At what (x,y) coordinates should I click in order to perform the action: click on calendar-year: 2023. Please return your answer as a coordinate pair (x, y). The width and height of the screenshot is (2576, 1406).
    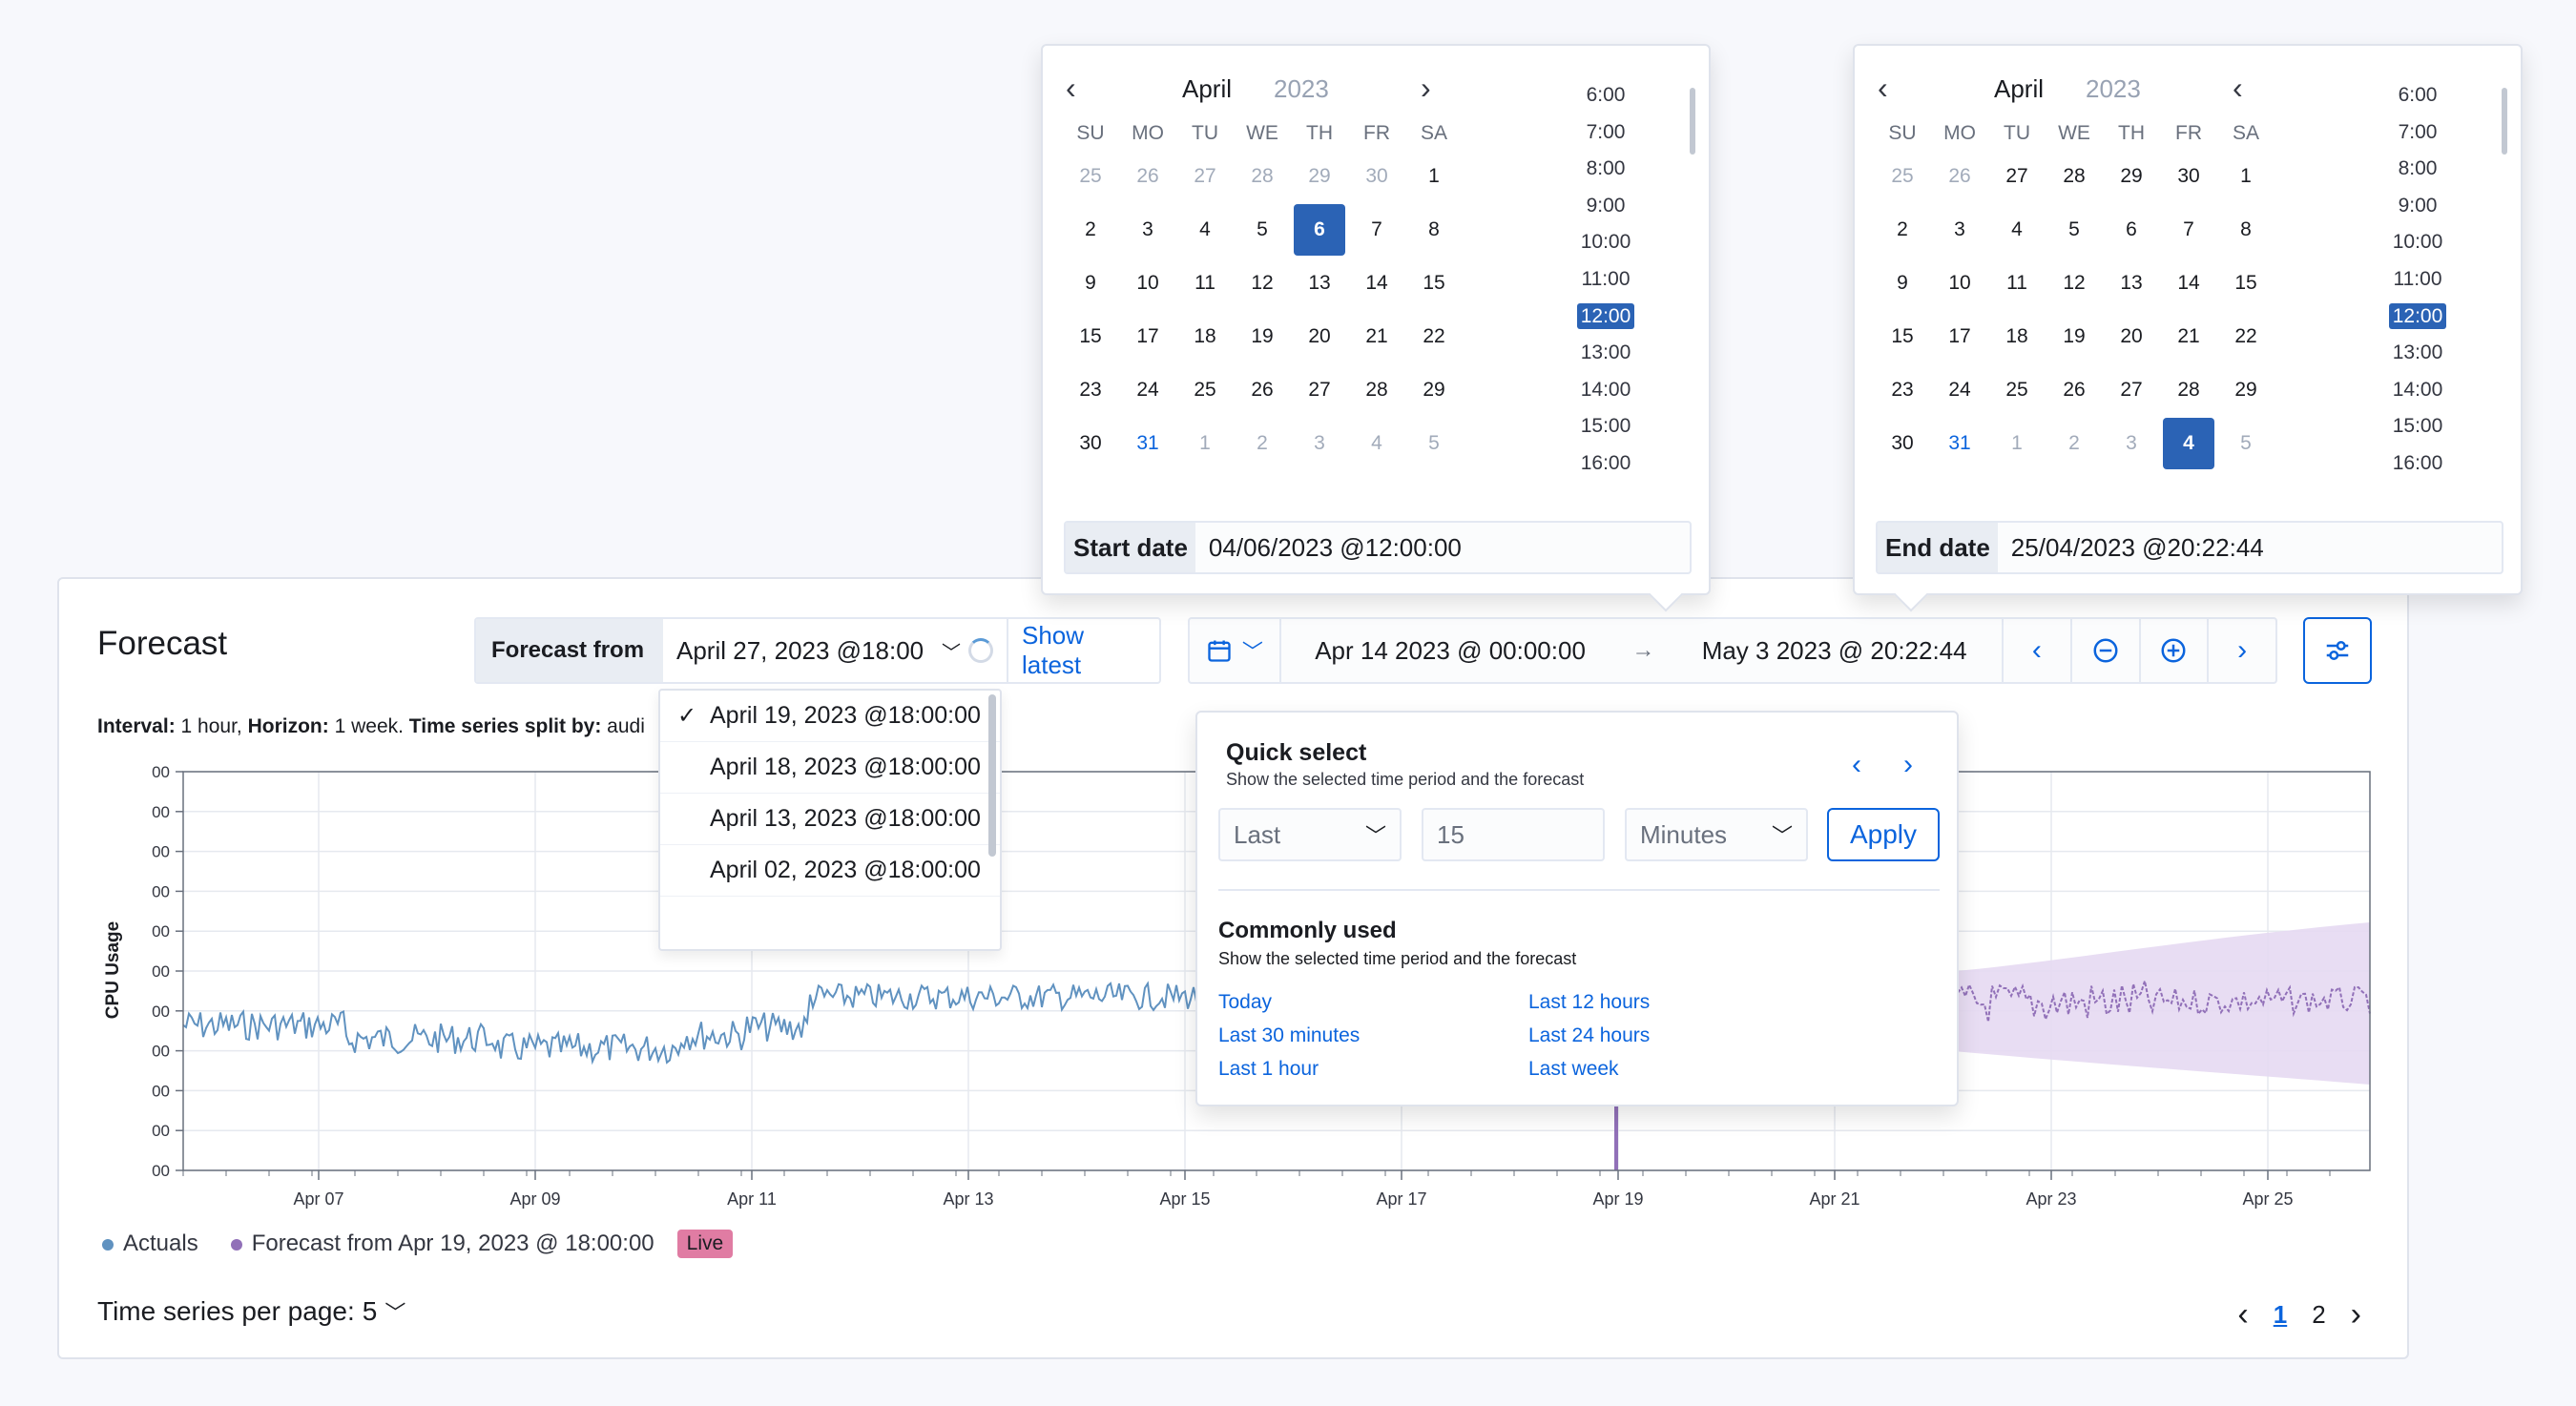
    Looking at the image, I should click on (2113, 89).